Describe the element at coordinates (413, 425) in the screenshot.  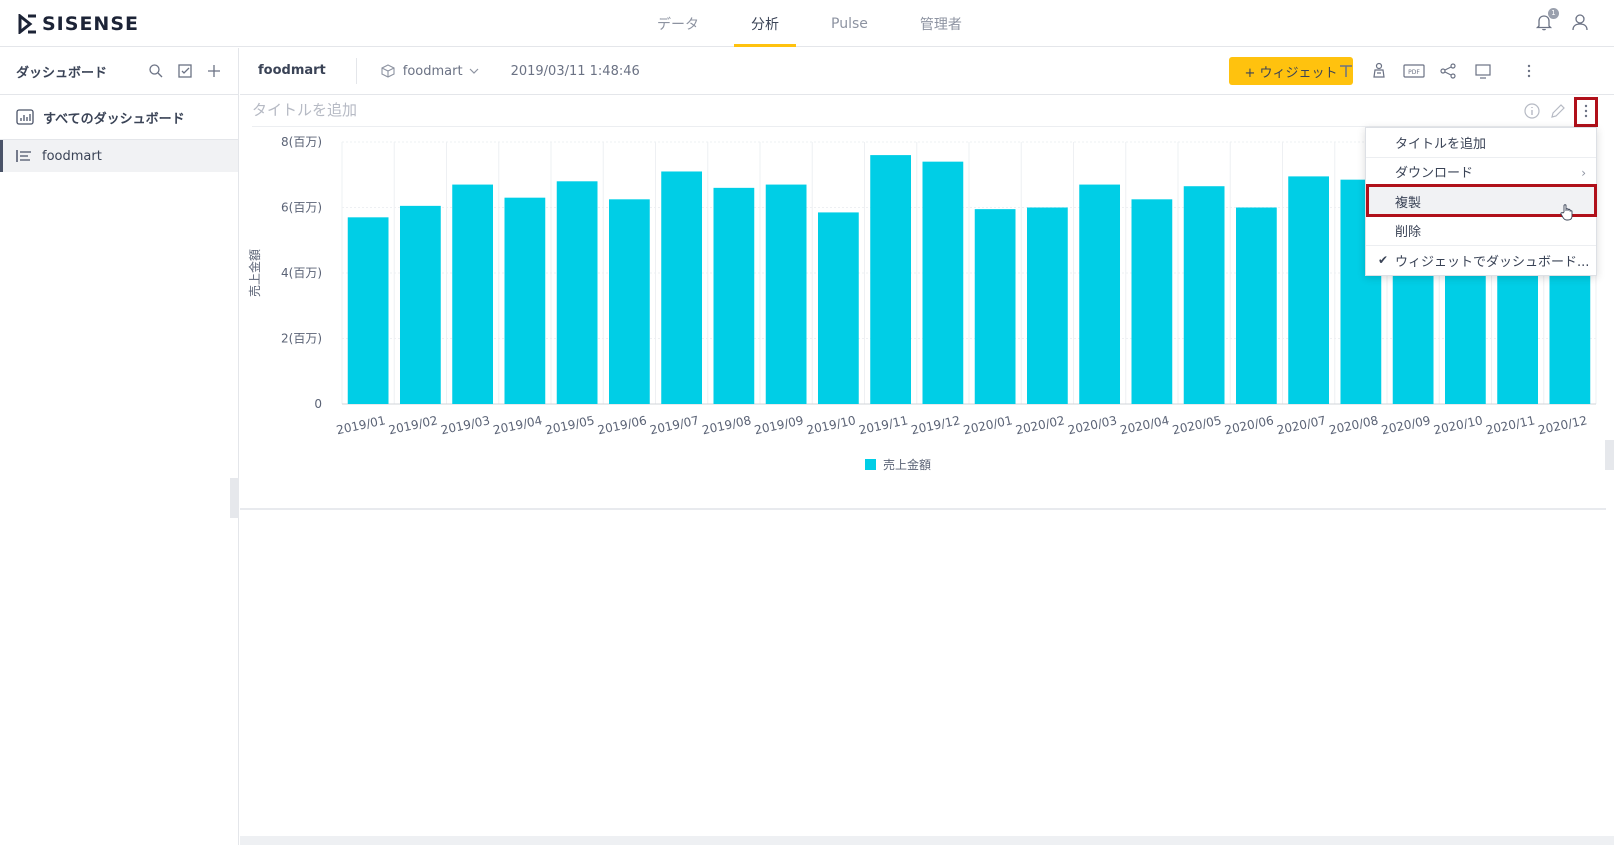
I see `x-tick-label: 2019/02` at that location.